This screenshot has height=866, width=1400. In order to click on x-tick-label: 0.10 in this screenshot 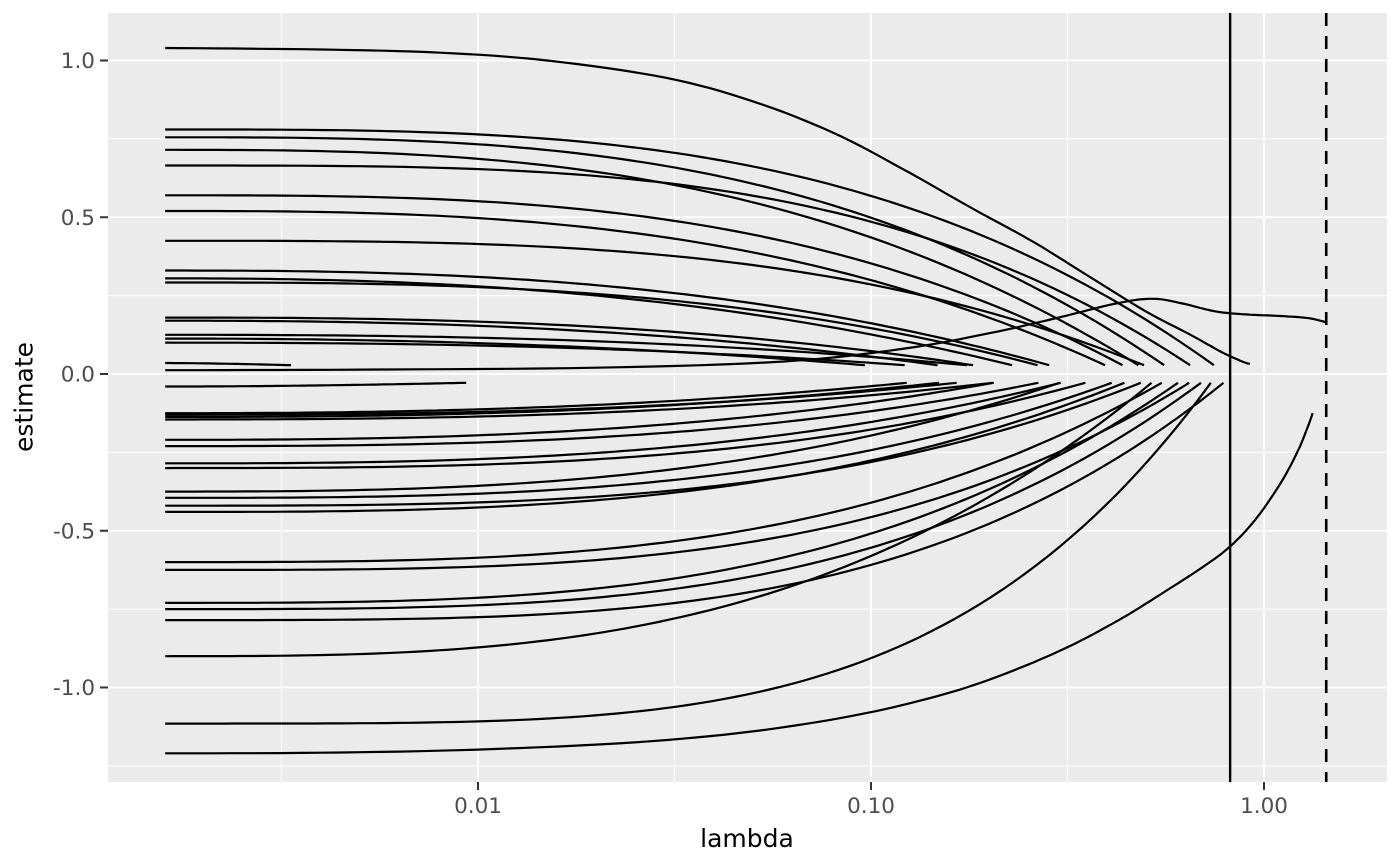, I will do `click(871, 806)`.